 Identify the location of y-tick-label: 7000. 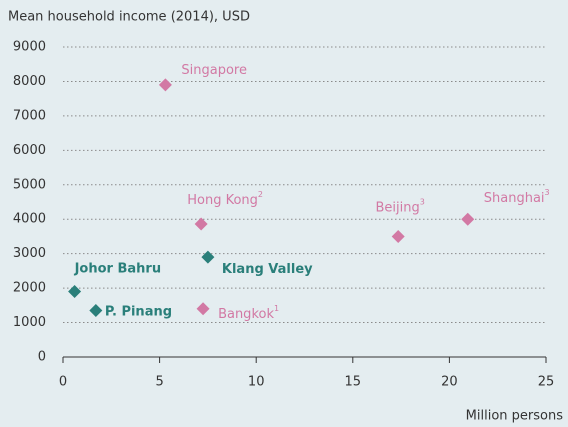
(29, 115).